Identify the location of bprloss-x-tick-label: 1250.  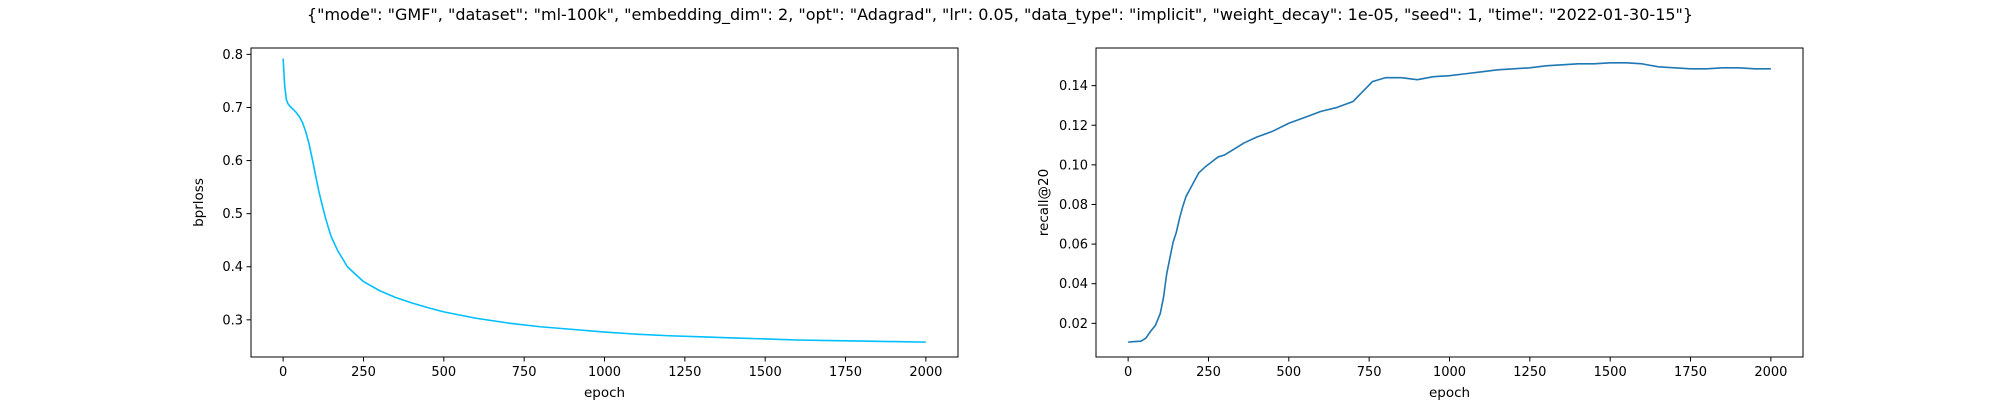
(684, 372).